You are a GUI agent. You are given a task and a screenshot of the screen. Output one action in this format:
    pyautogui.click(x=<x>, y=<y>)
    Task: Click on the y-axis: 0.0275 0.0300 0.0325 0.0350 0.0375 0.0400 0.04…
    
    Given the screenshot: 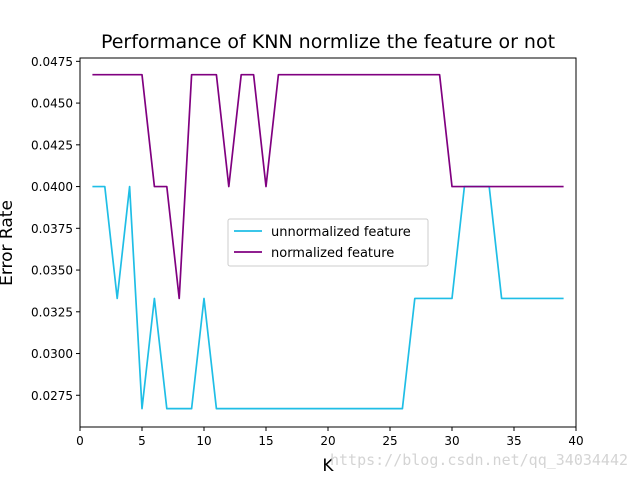 What is the action you would take?
    pyautogui.click(x=55, y=229)
    